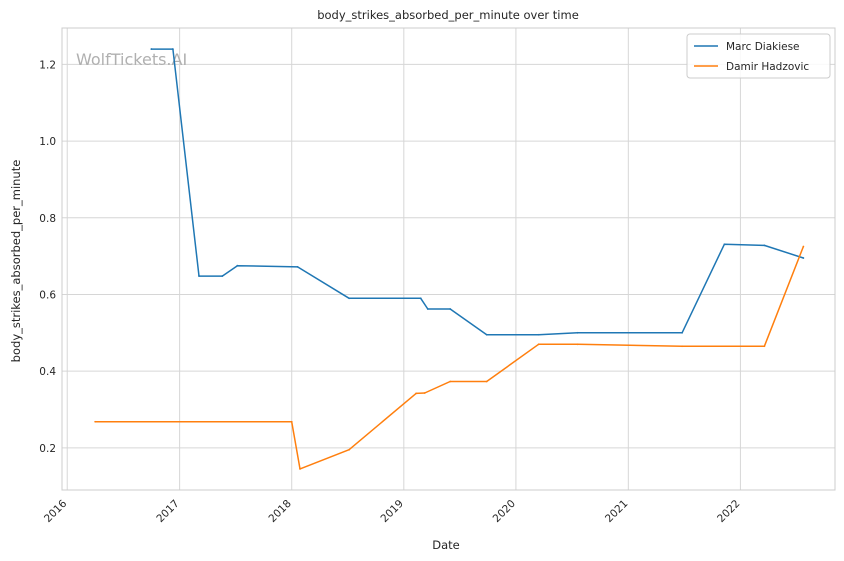 The width and height of the screenshot is (844, 561). I want to click on legend-box, so click(758, 56).